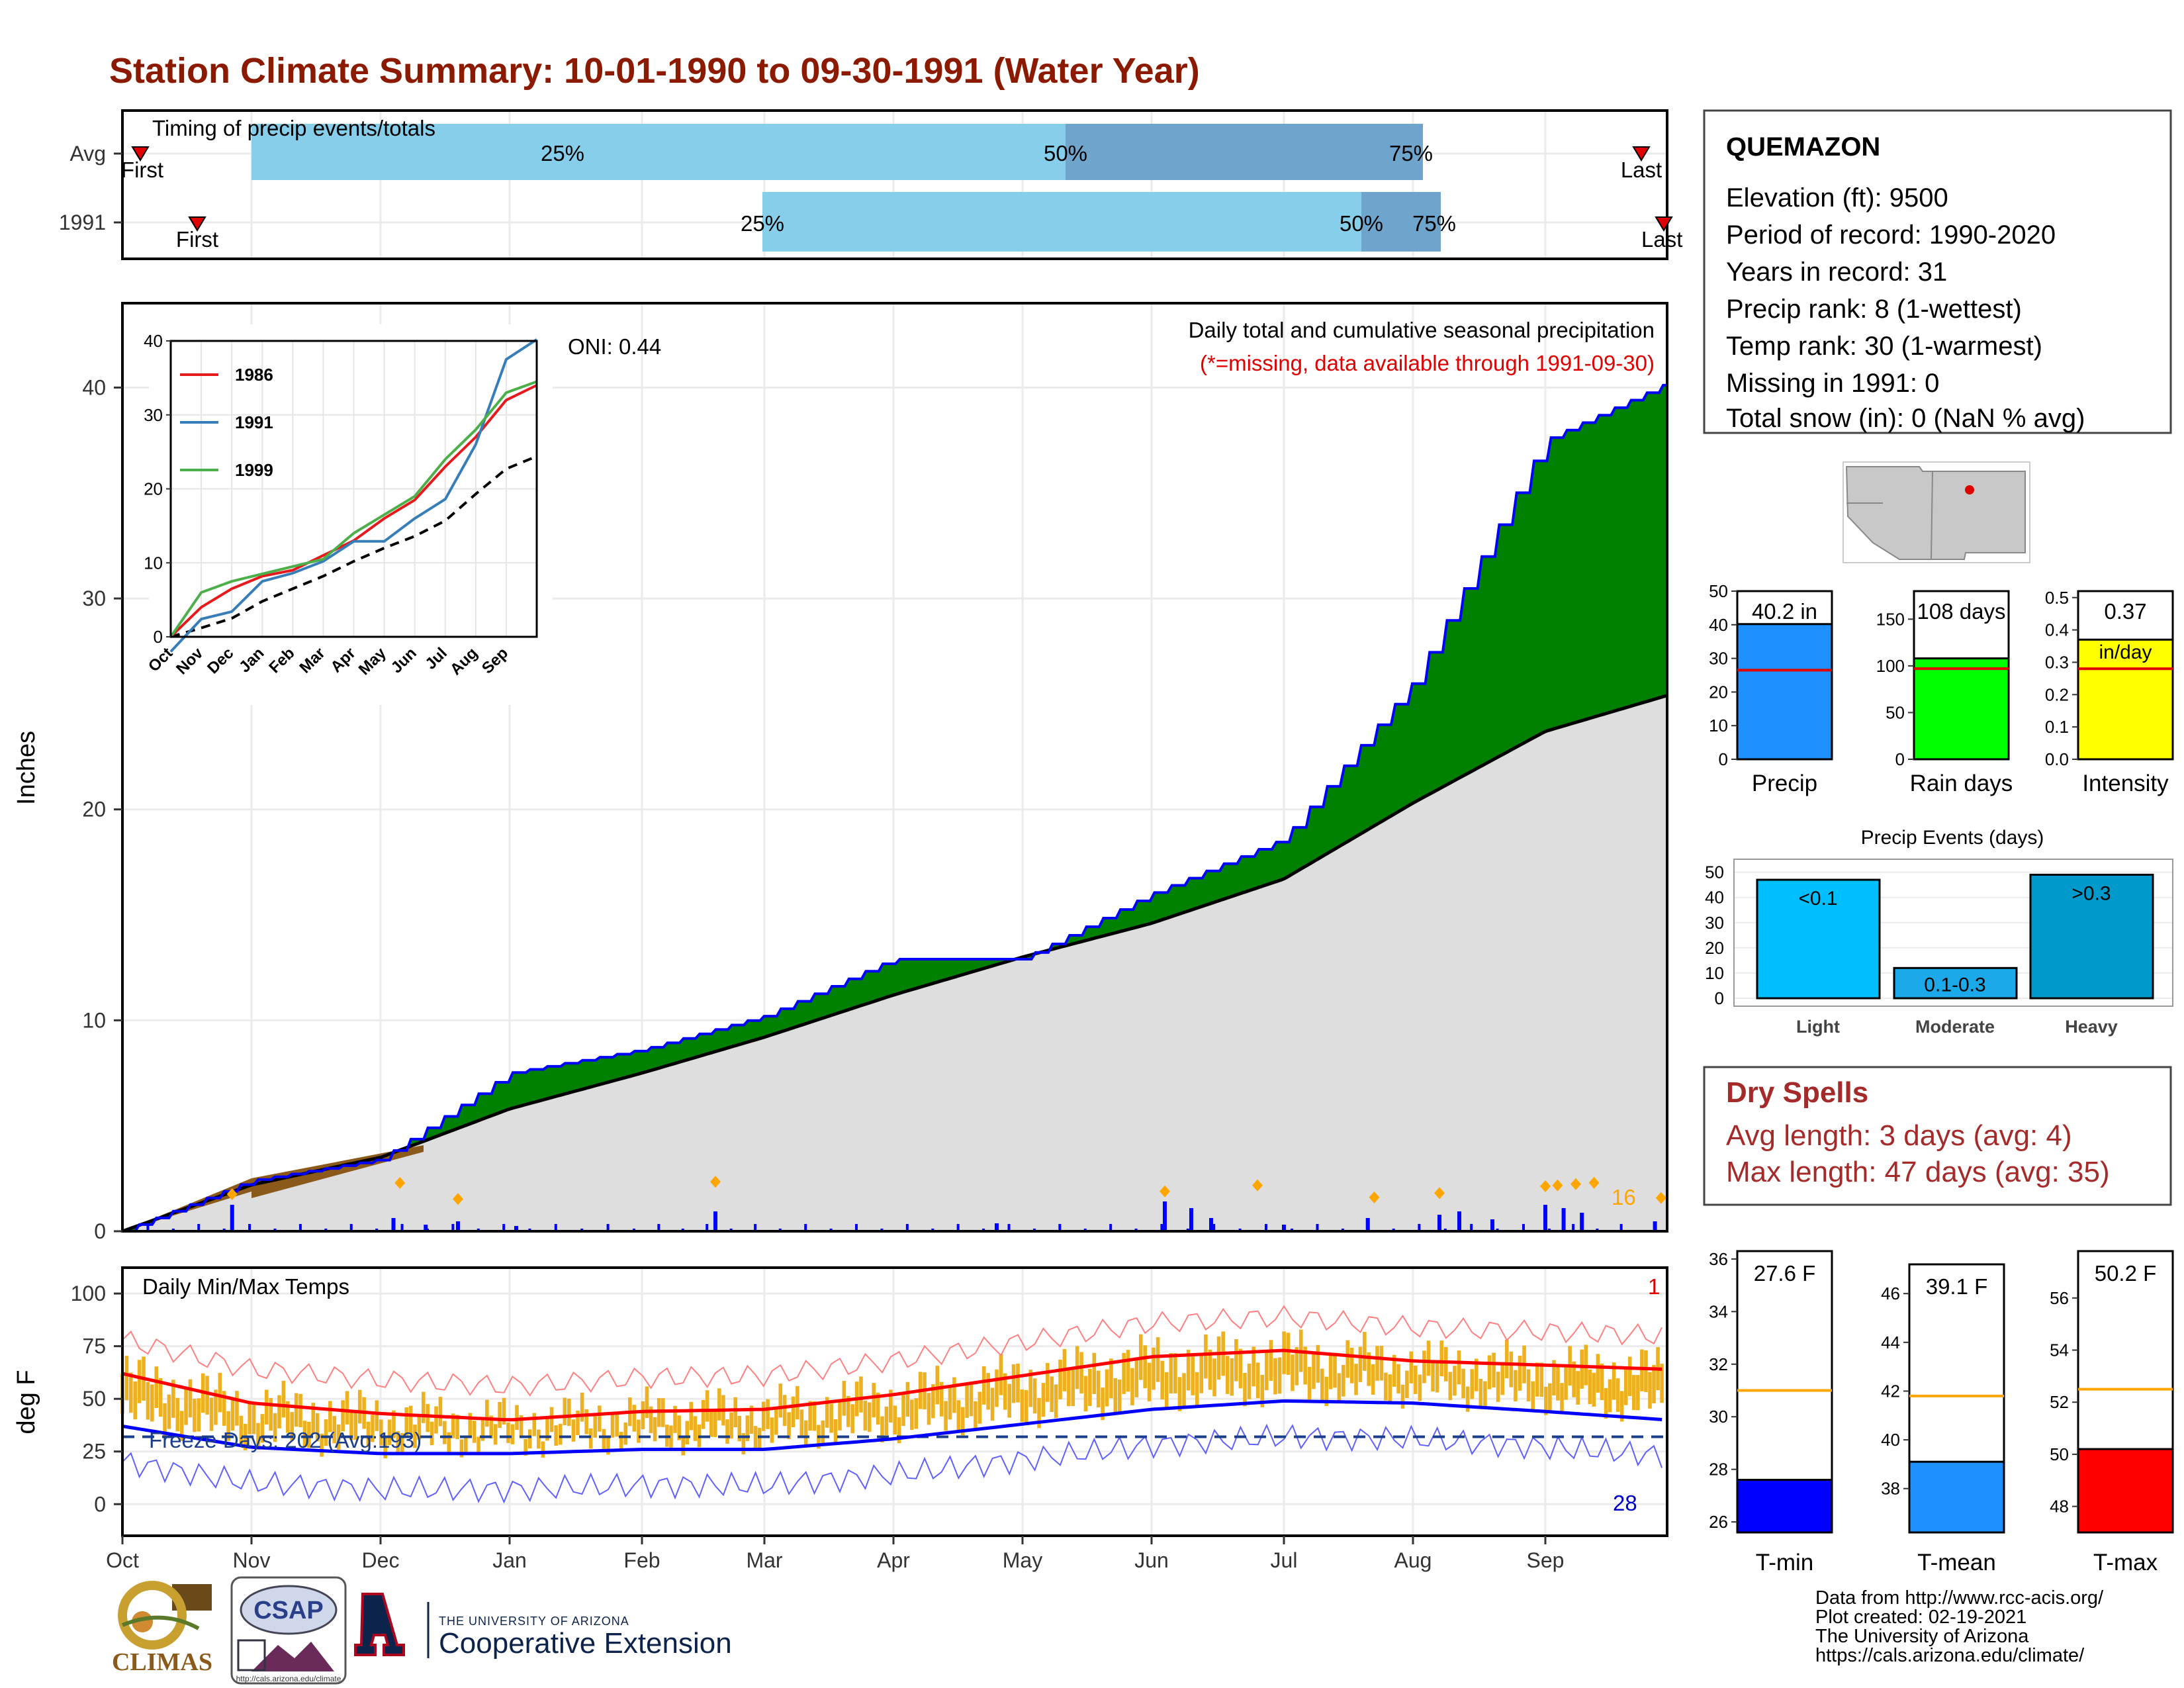 Image resolution: width=2184 pixels, height=1688 pixels. I want to click on mini-bar-tick-label: 0.3, so click(2057, 662).